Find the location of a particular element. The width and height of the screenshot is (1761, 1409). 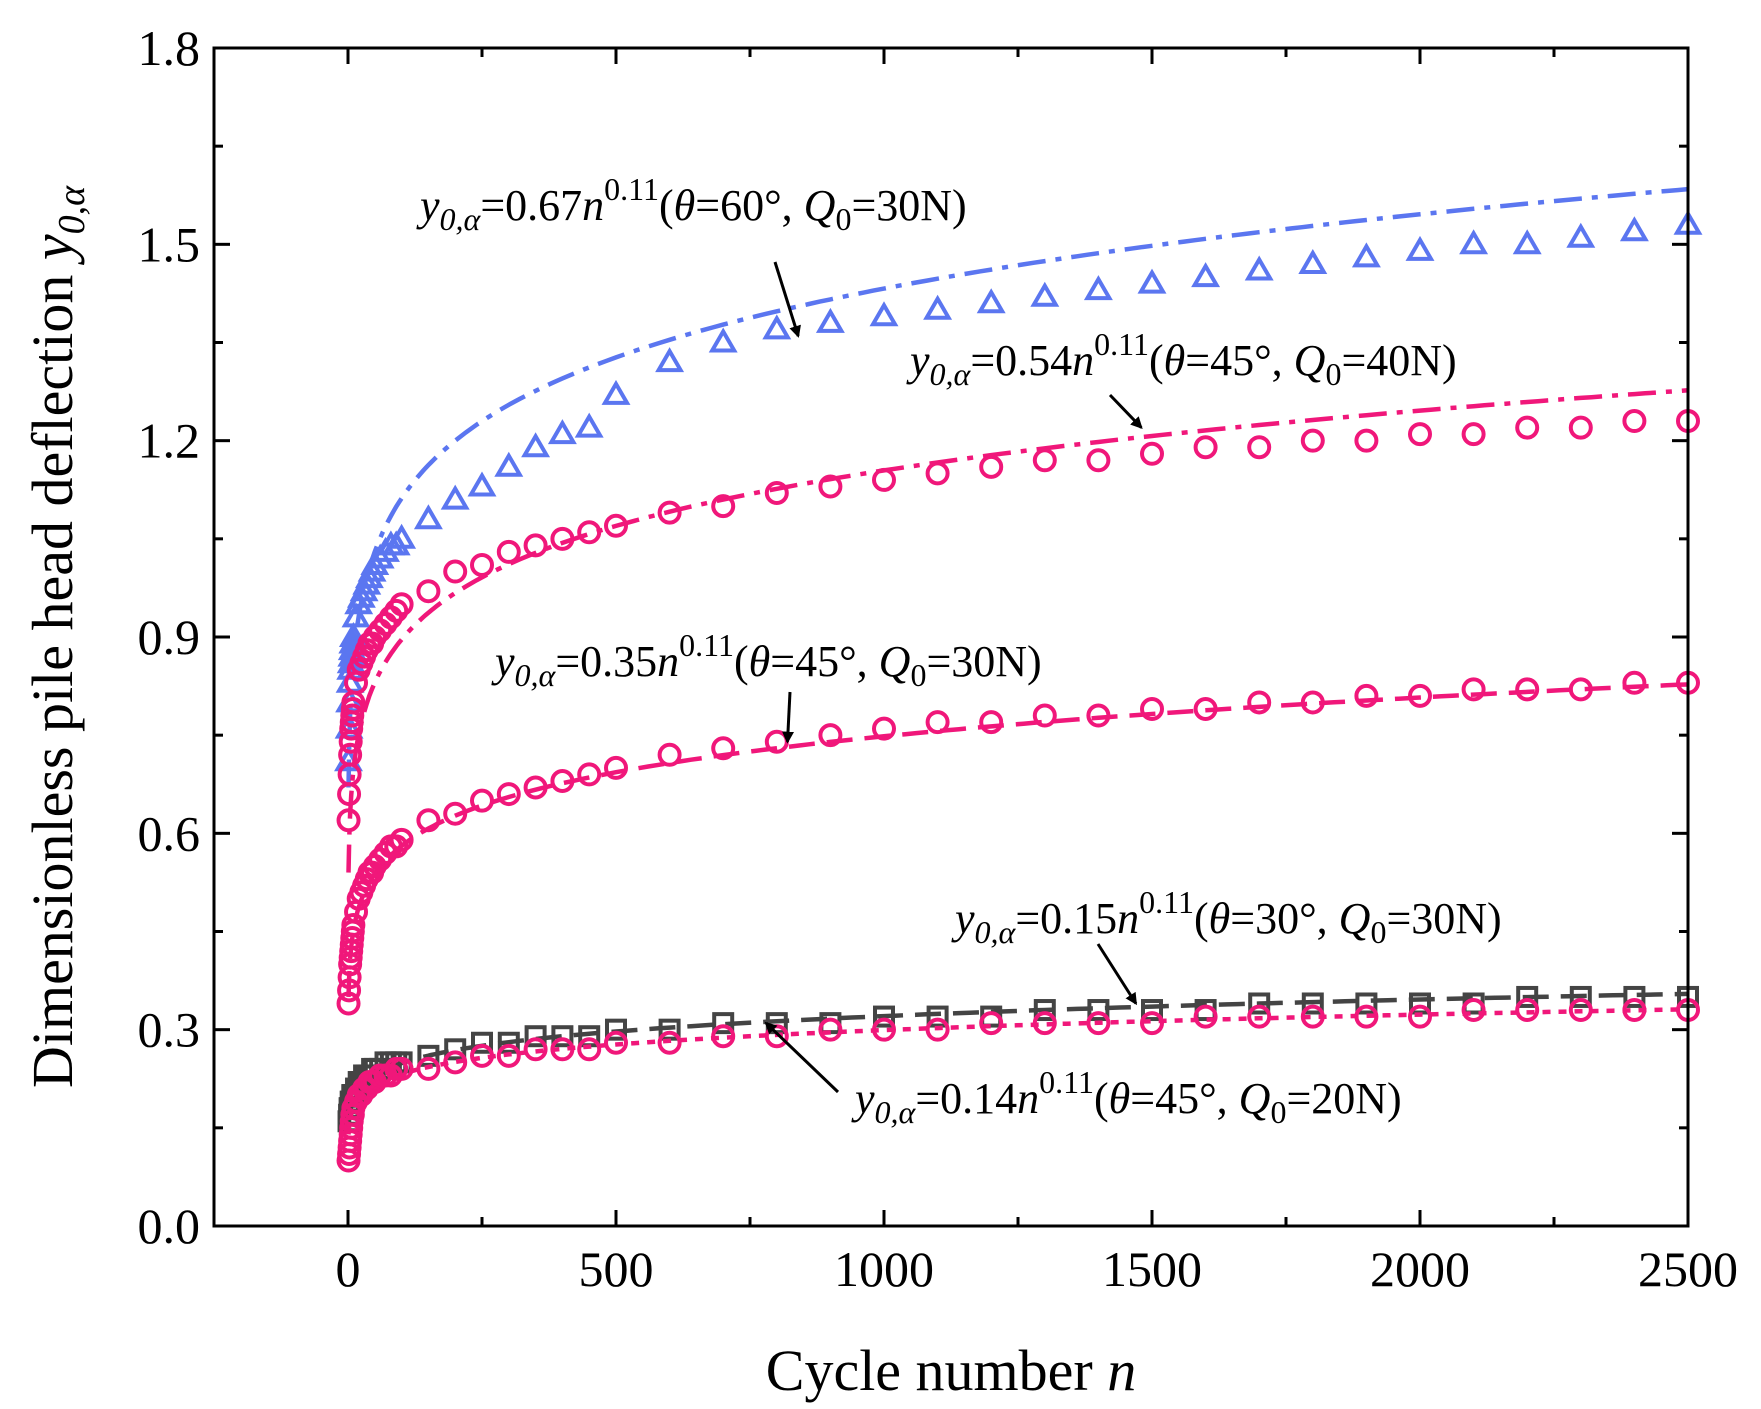

annot-coef: =0.14 is located at coordinates (966, 1098).